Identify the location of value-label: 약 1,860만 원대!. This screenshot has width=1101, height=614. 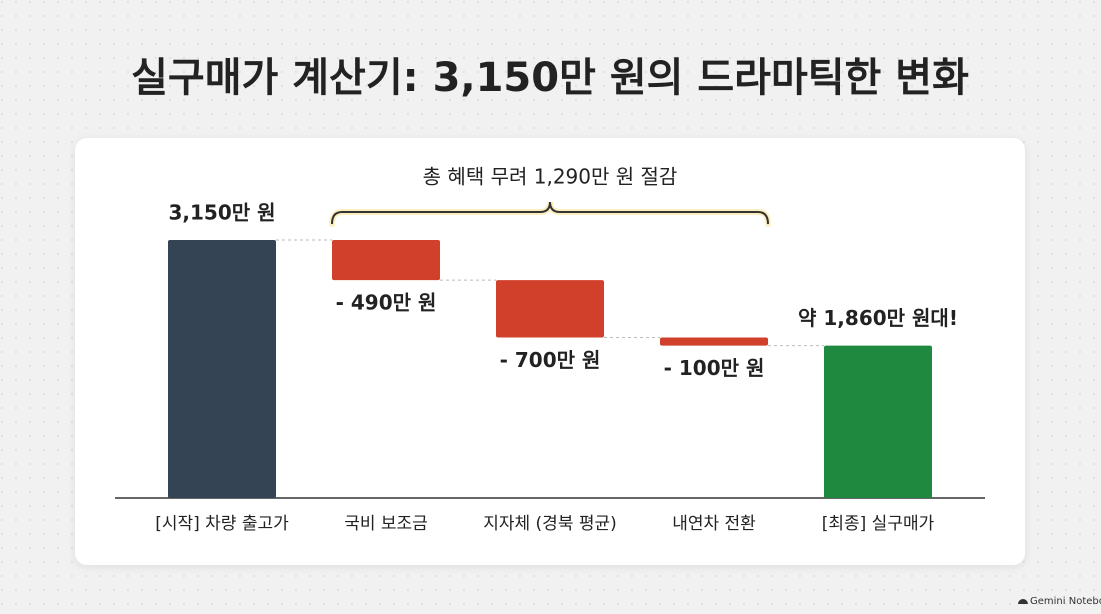
(878, 318).